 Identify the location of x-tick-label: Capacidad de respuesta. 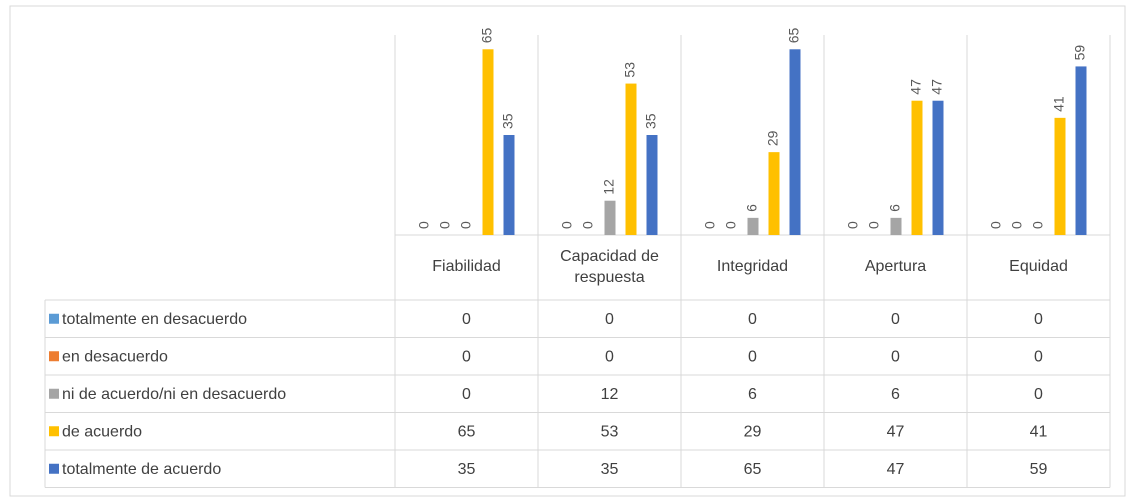
(609, 266).